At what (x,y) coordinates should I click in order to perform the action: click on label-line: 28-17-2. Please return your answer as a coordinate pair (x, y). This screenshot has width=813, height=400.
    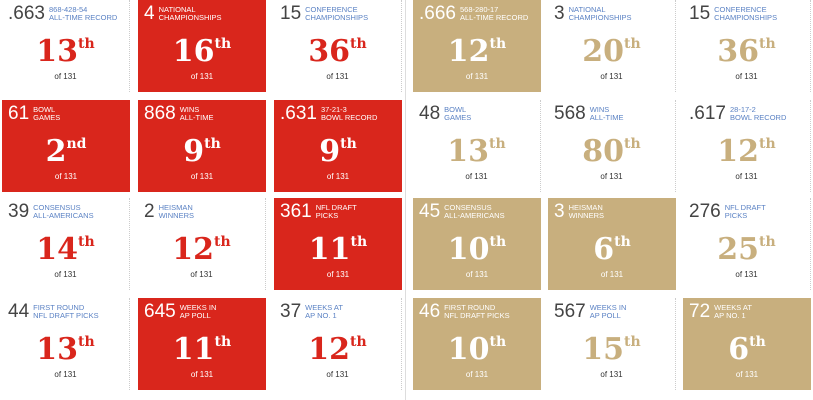
    Looking at the image, I should click on (742, 109).